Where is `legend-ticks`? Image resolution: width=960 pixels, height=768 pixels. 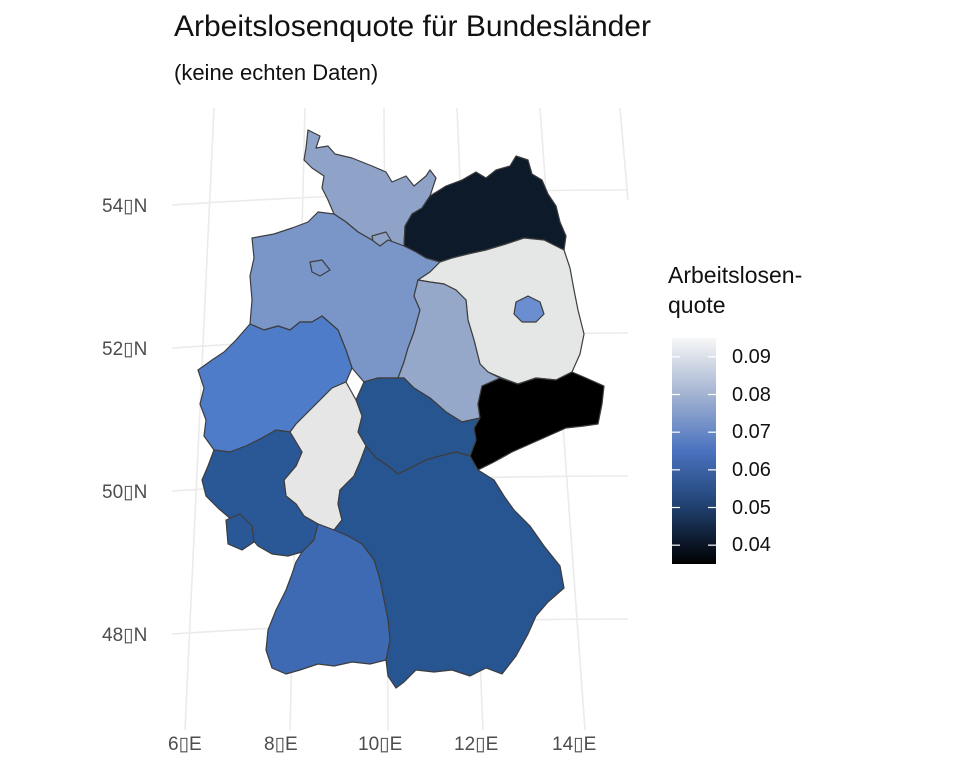
legend-ticks is located at coordinates (694, 451).